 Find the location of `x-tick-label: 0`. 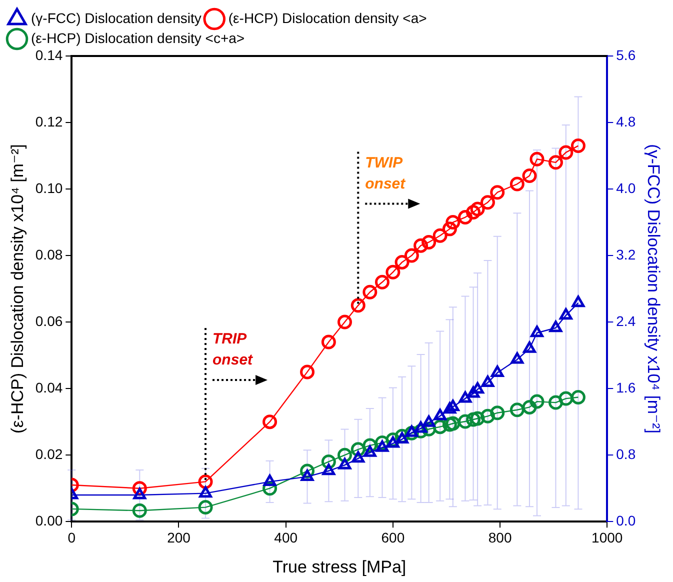

x-tick-label: 0 is located at coordinates (72, 537).